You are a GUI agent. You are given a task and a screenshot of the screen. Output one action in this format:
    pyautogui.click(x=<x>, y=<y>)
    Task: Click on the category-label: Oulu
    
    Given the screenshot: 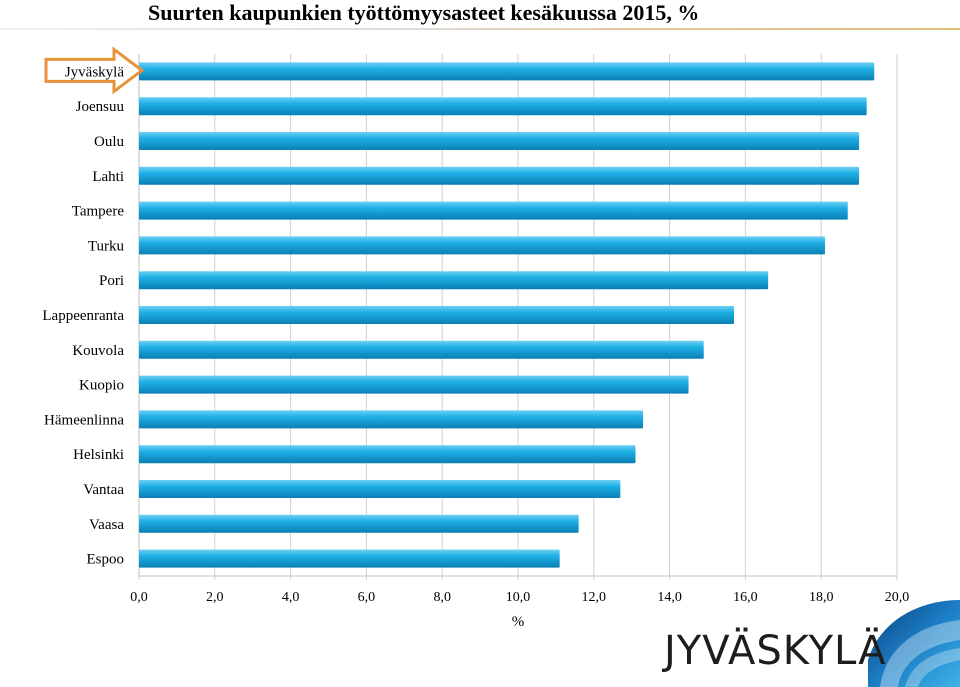 What is the action you would take?
    pyautogui.click(x=109, y=142)
    